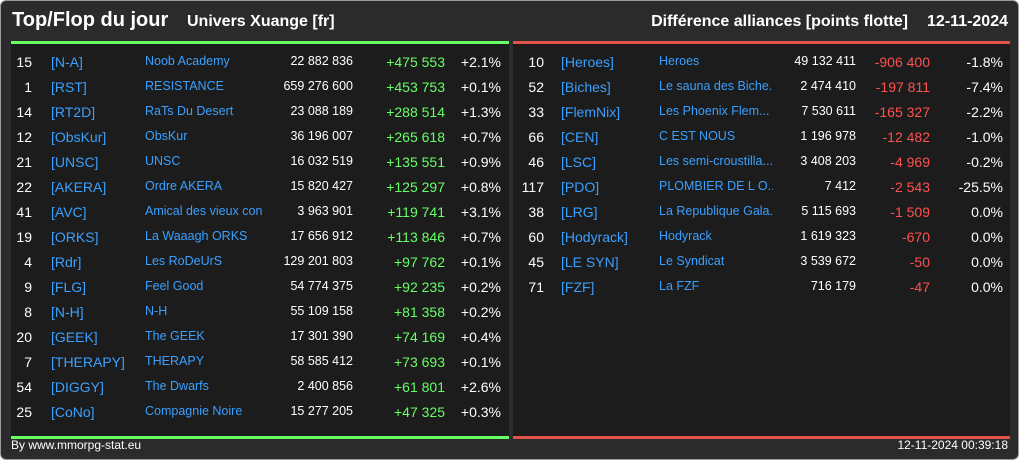 The image size is (1019, 460). Describe the element at coordinates (67, 62) in the screenshot. I see `alliance-tag-link: [N-A]` at that location.